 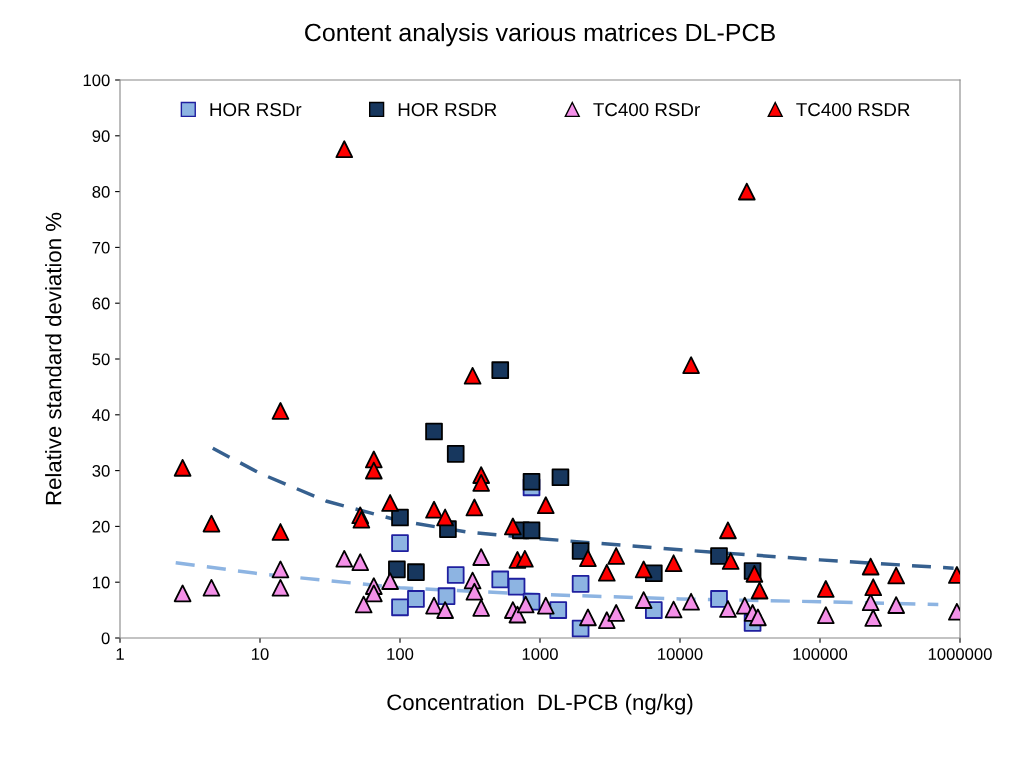 What do you see at coordinates (101, 136) in the screenshot?
I see `y-tick-label: 90` at bounding box center [101, 136].